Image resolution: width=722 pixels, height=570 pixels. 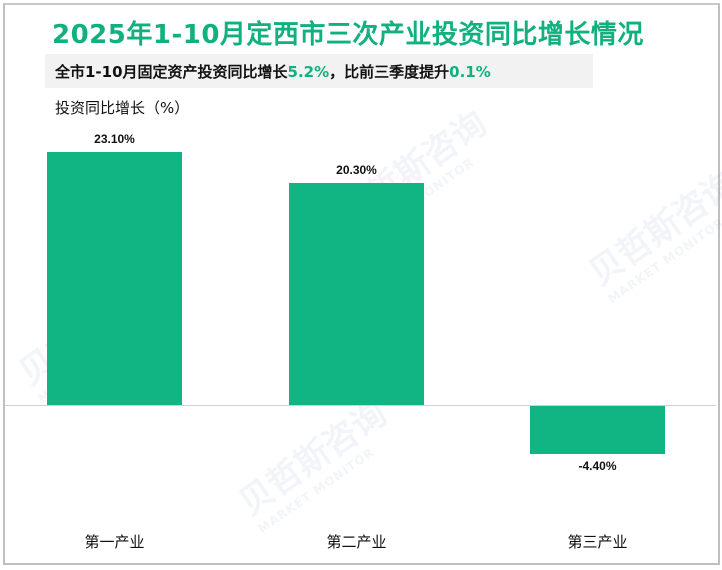 I want to click on data-label: -4.40%, so click(x=597, y=466).